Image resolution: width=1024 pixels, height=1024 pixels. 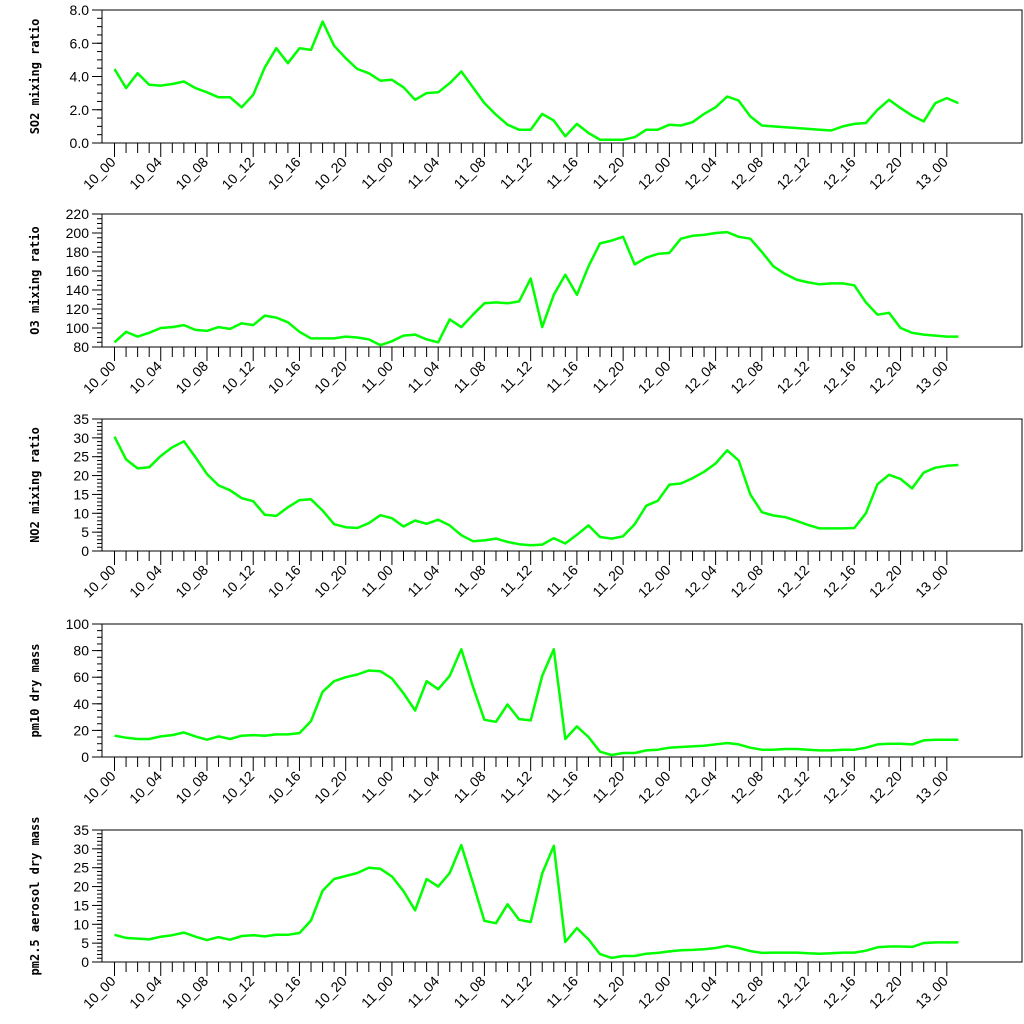 I want to click on y-tick-label: 60, so click(x=81, y=677).